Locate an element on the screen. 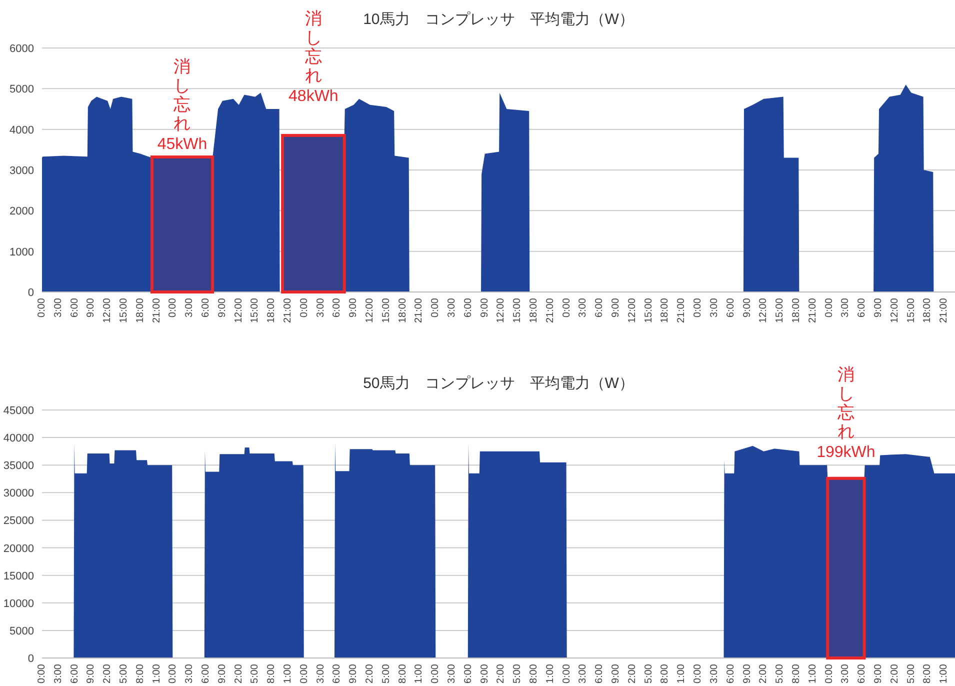 This screenshot has width=955, height=686. y-tick-label: 25000 is located at coordinates (18, 521).